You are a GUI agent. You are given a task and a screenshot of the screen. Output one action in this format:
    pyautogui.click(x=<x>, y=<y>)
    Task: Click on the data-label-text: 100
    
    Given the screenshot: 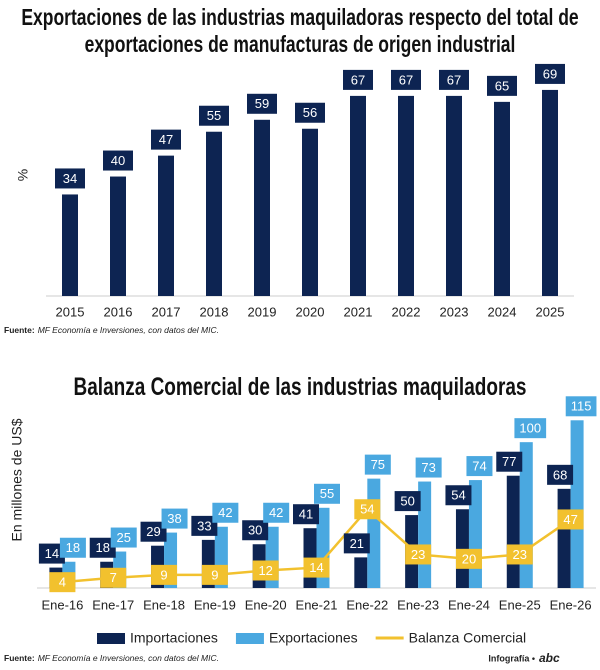 What is the action you would take?
    pyautogui.click(x=530, y=428)
    